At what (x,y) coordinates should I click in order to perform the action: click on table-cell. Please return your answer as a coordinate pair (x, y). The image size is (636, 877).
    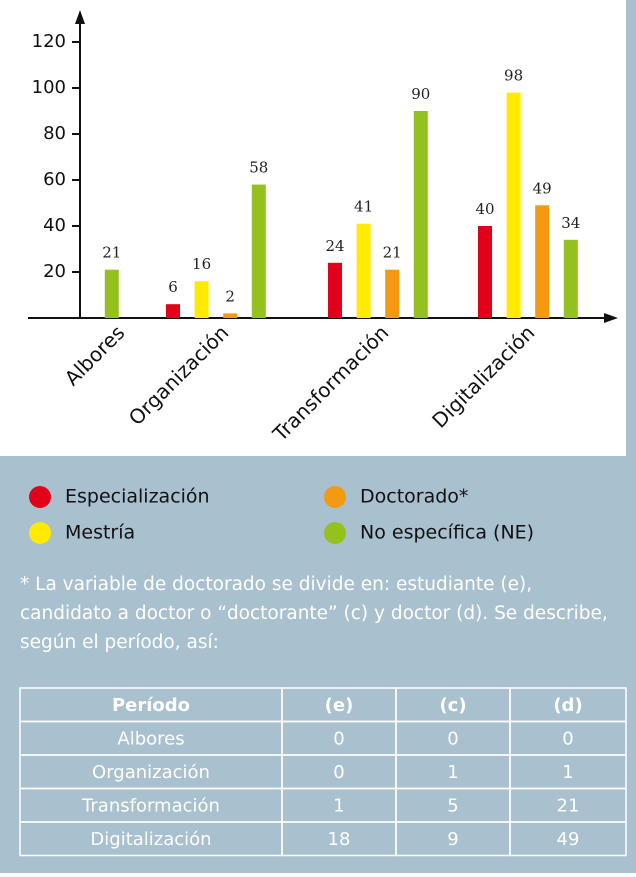
    Looking at the image, I should click on (568, 839).